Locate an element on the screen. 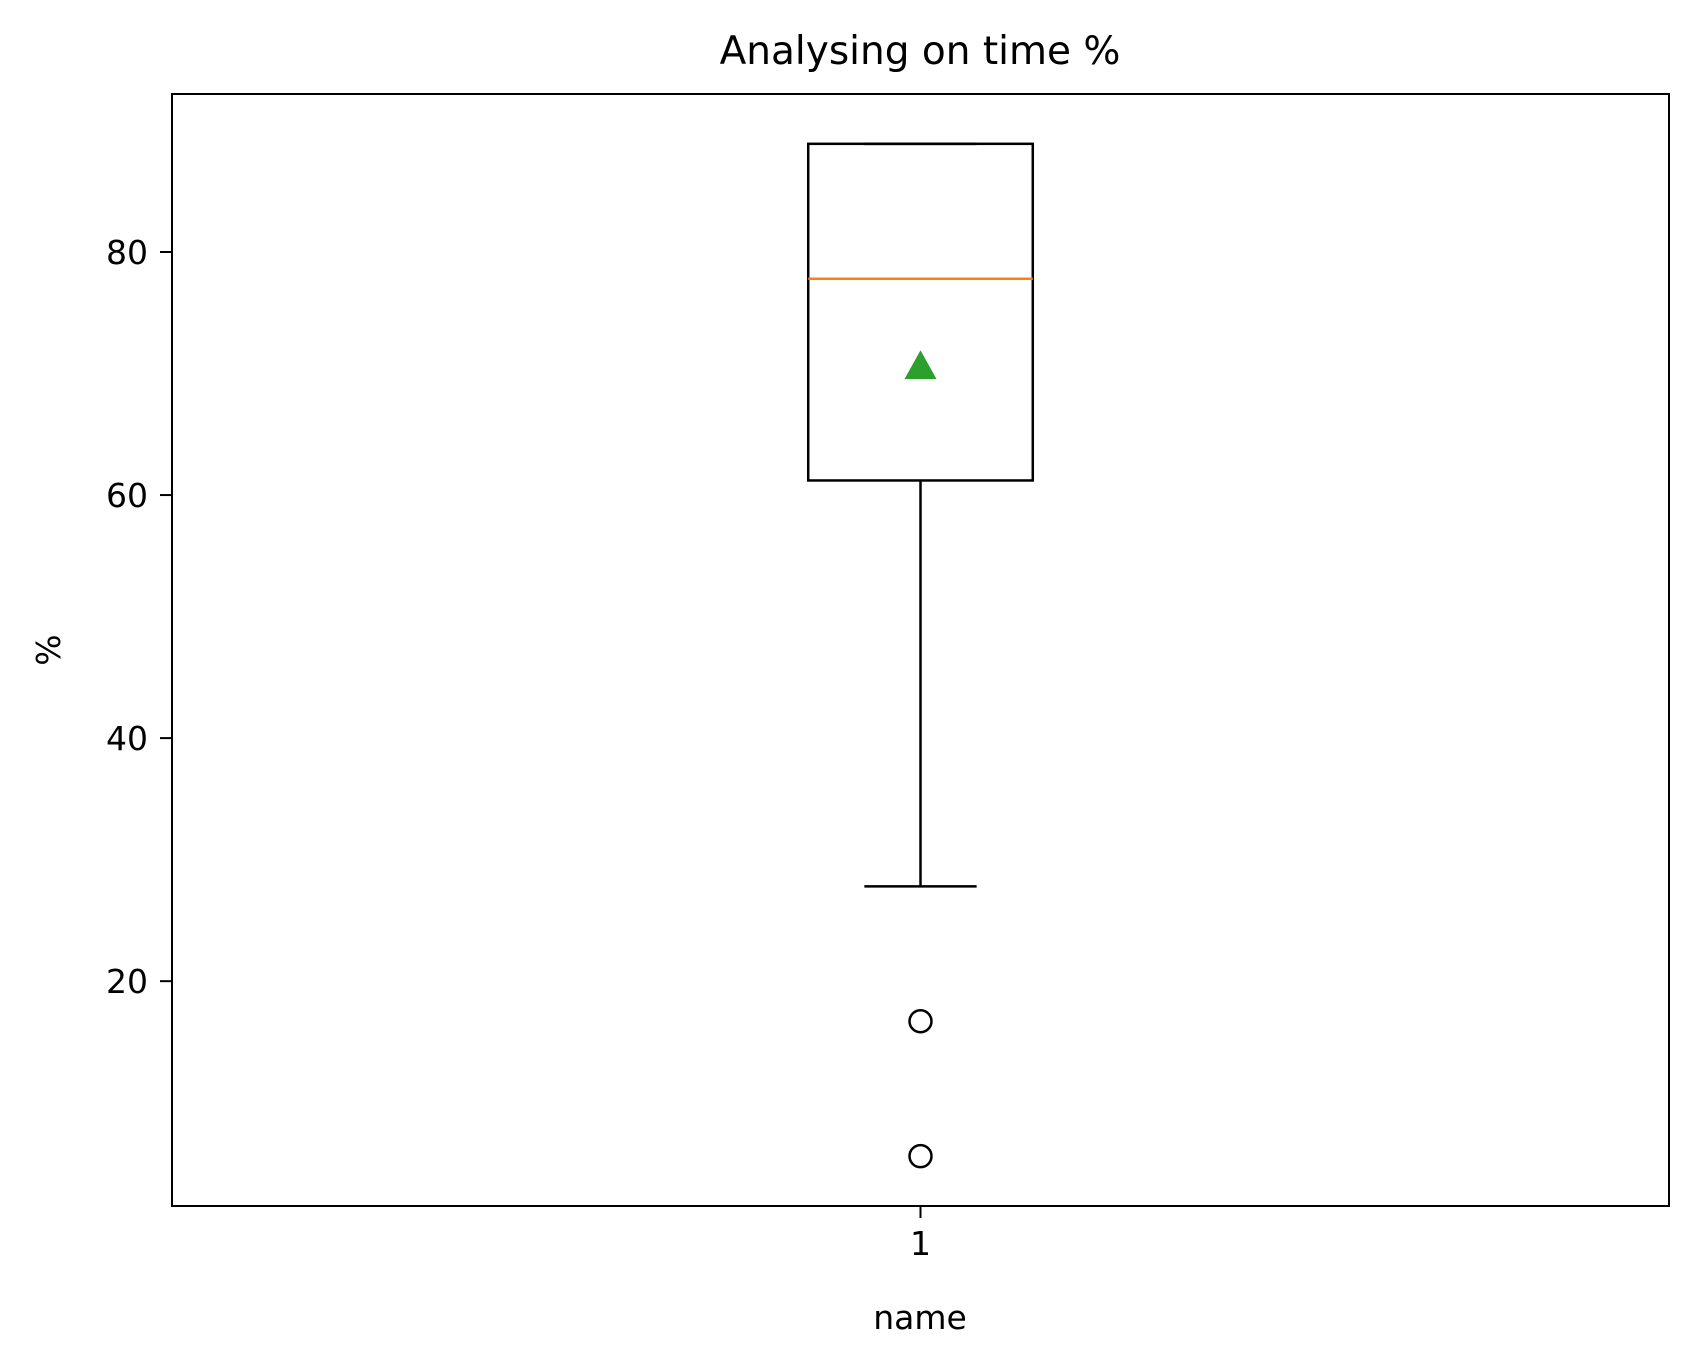 This screenshot has height=1361, width=1688. y-axis-label: % is located at coordinates (48, 649).